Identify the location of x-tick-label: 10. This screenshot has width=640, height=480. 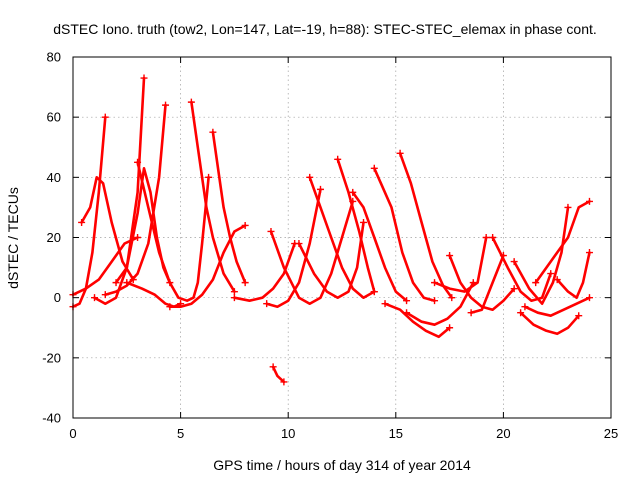
(288, 433).